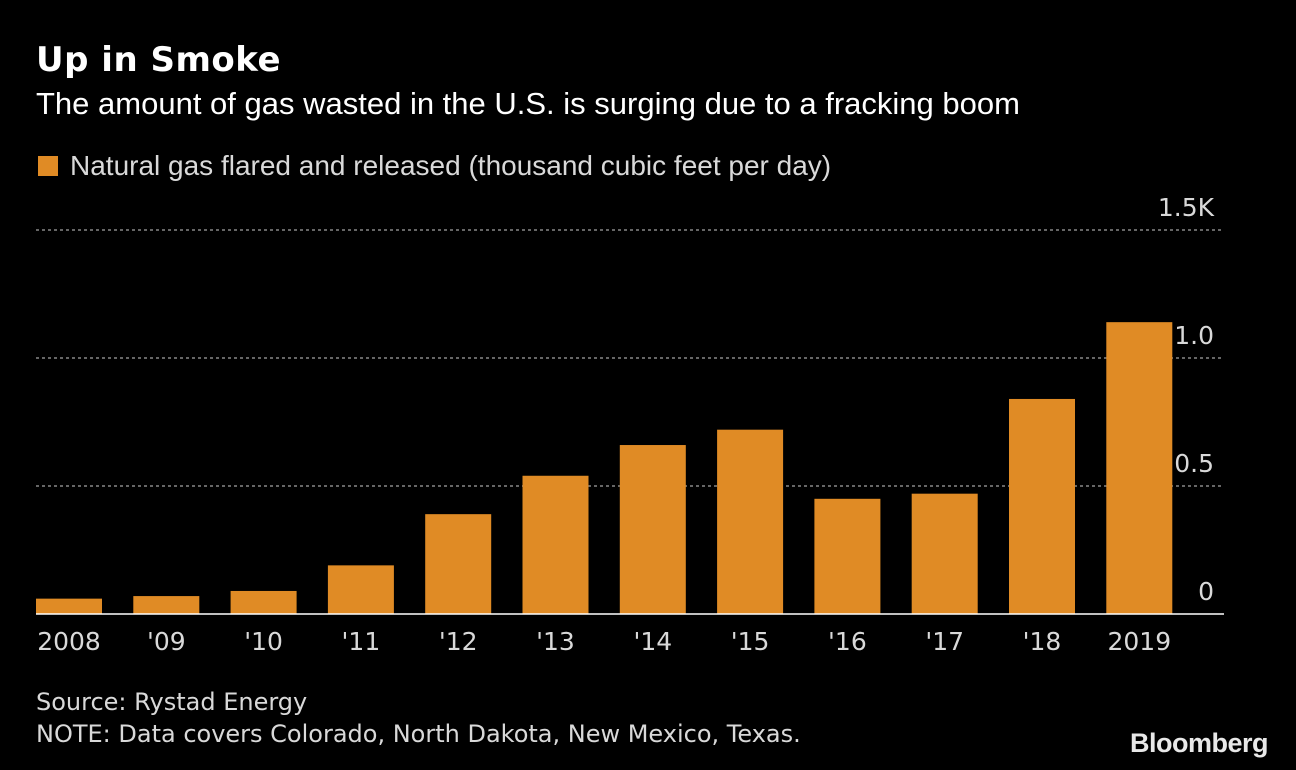 This screenshot has width=1296, height=770. Describe the element at coordinates (48, 166) in the screenshot. I see `legend-swatch` at that location.